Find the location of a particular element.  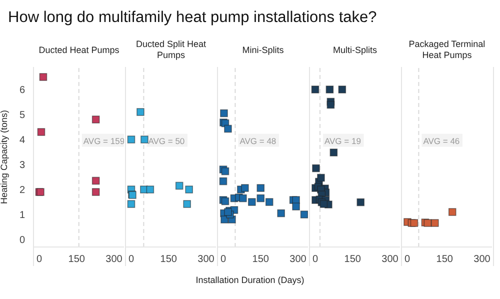

chart-subtitle: Mini-Splits is located at coordinates (263, 50).